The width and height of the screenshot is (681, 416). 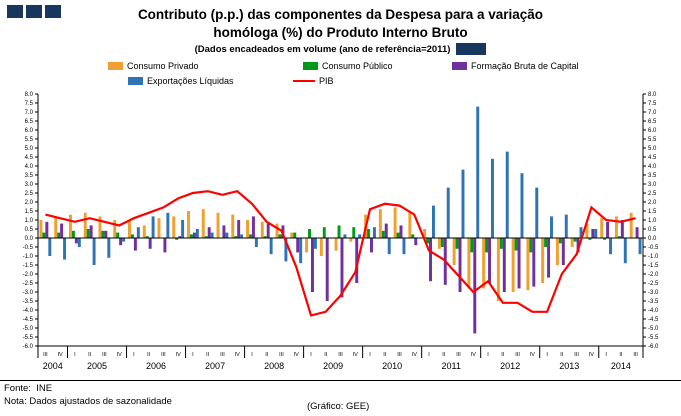 I want to click on legend-swatch-consumo-privado, so click(x=115, y=66).